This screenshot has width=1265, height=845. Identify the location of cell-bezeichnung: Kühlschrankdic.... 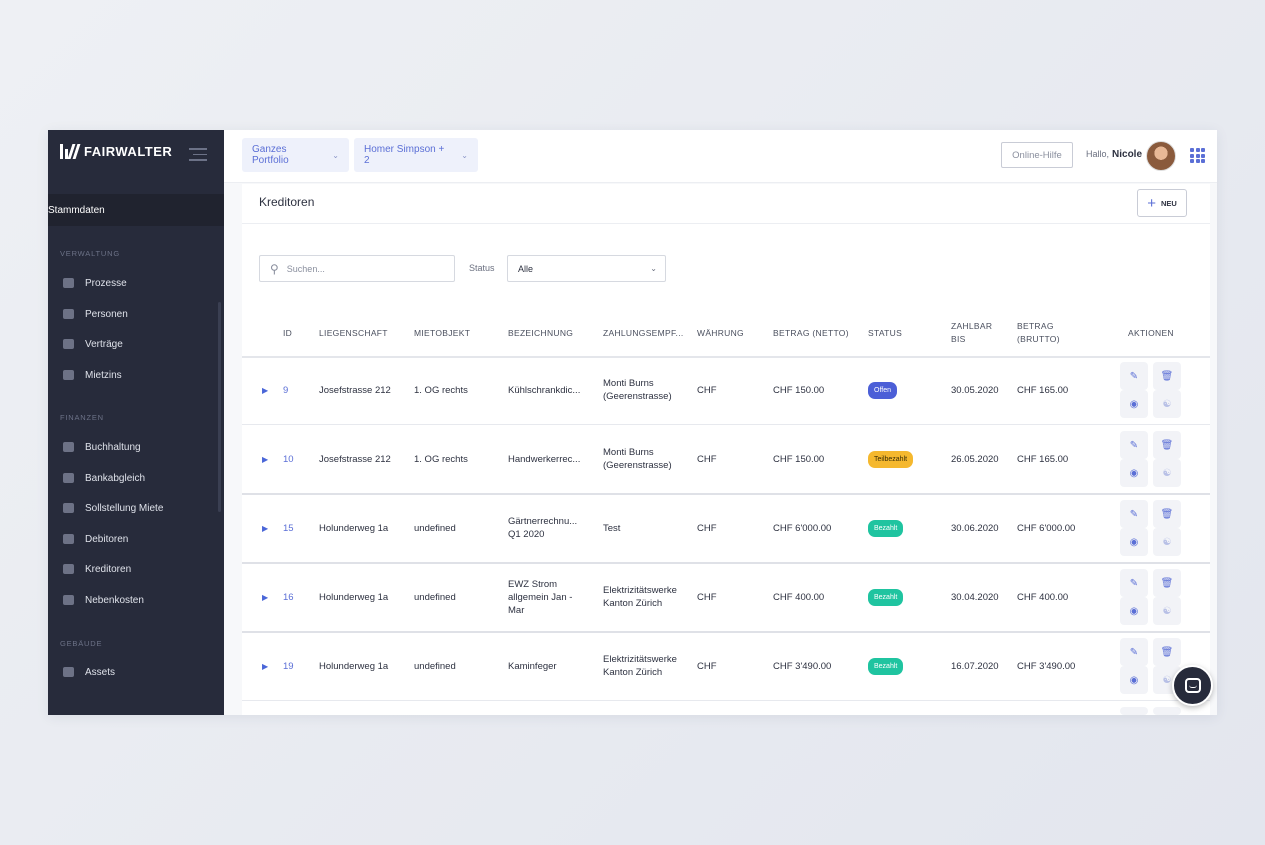
(544, 390).